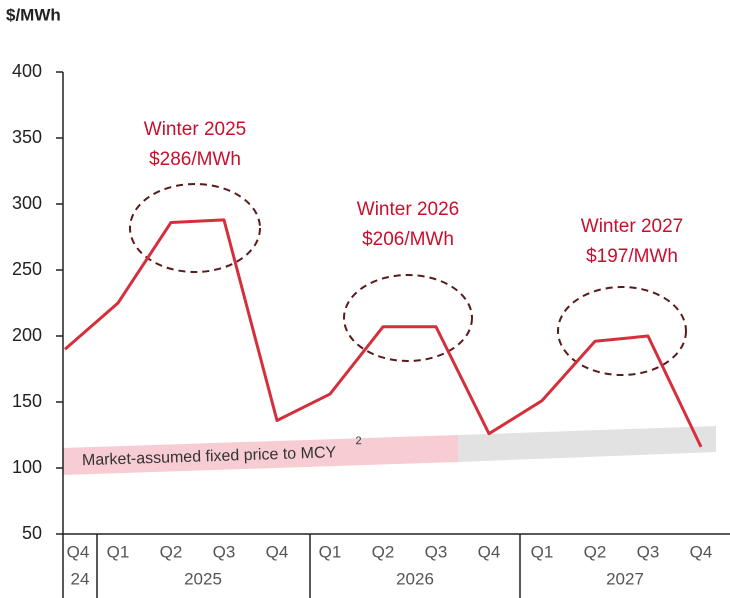 The height and width of the screenshot is (598, 730). I want to click on y-axis-label: $/MWh, so click(33, 14).